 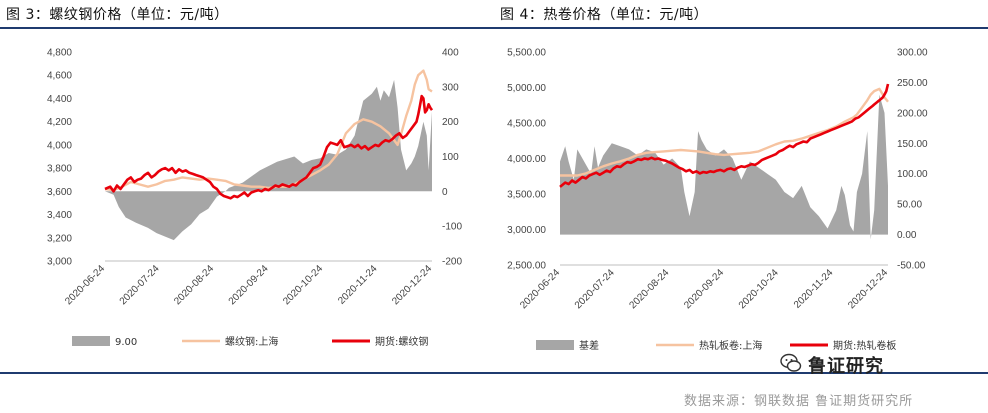 I want to click on y-right-tick-label: 0, so click(x=445, y=192).